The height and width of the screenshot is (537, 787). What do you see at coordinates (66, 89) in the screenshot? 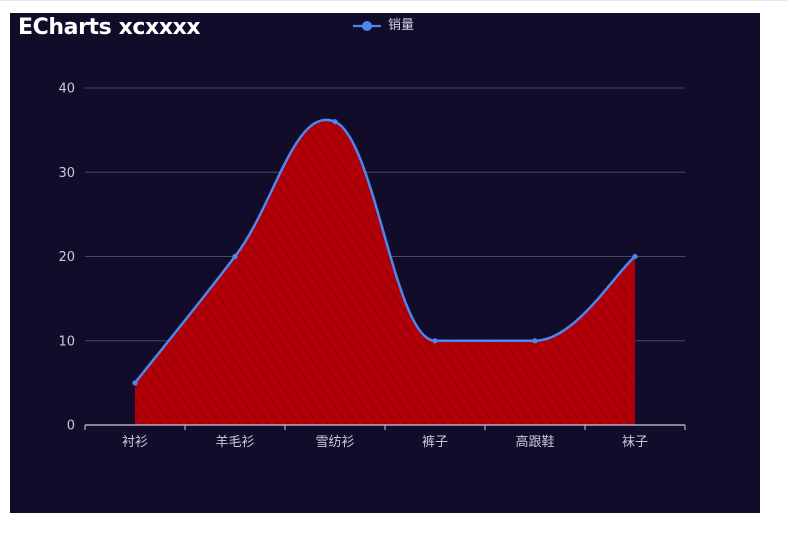
I see `y-tick-label: 40` at bounding box center [66, 89].